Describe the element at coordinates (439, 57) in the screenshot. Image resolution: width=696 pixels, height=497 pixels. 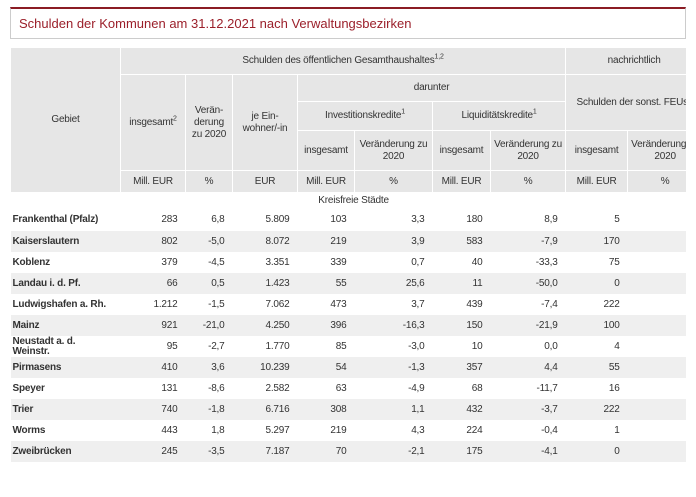
I see `footnote: 1,2` at that location.